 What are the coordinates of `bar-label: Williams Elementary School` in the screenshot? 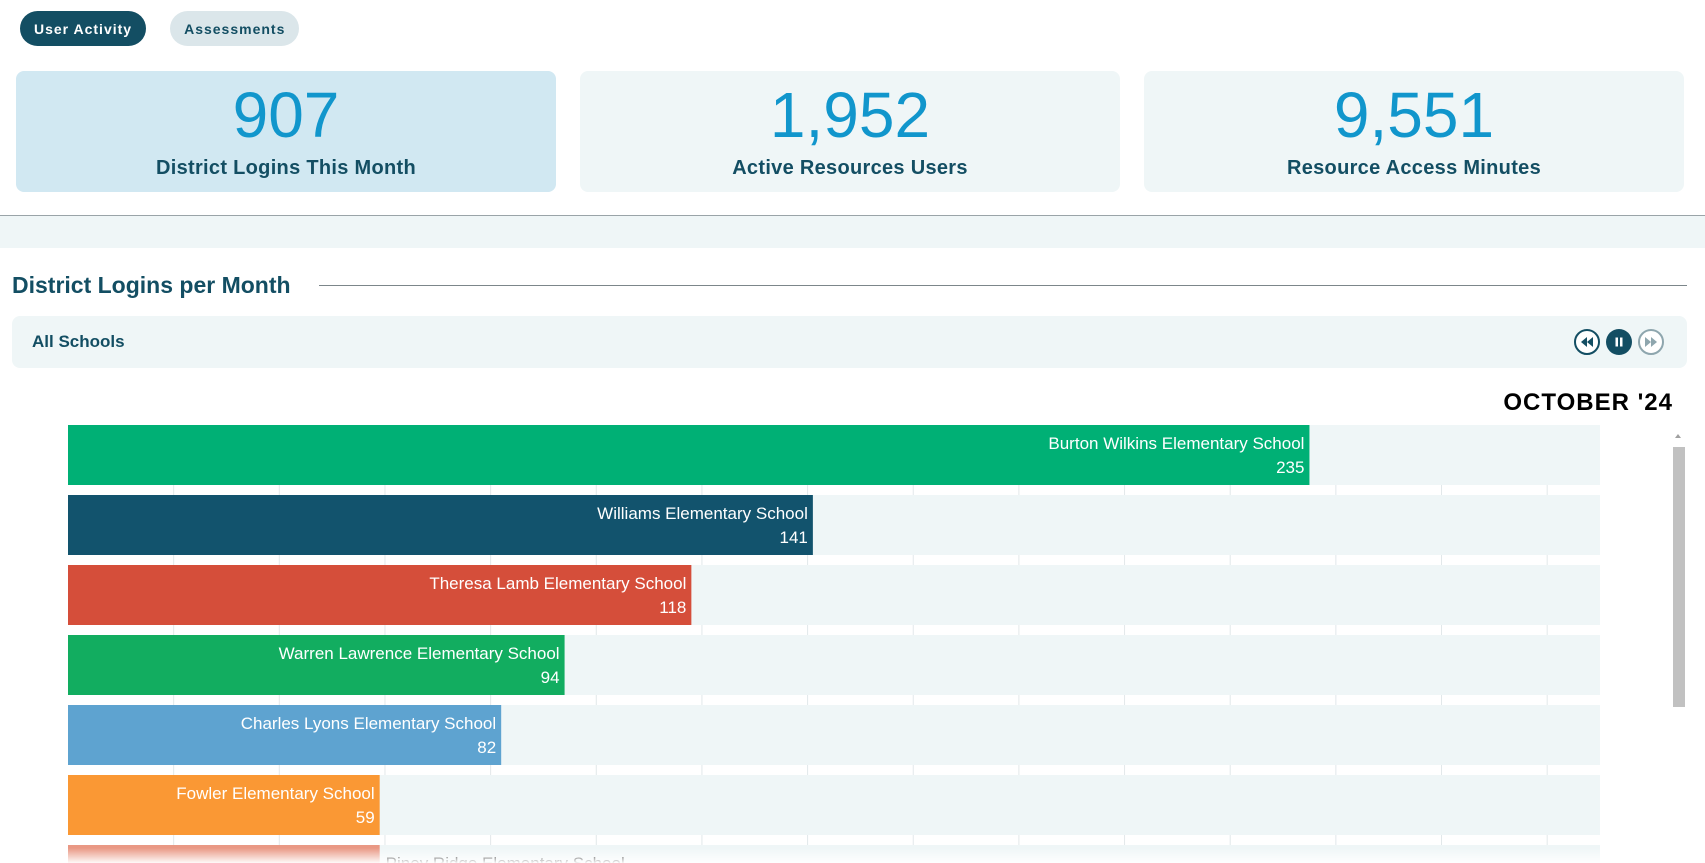 It's located at (702, 513).